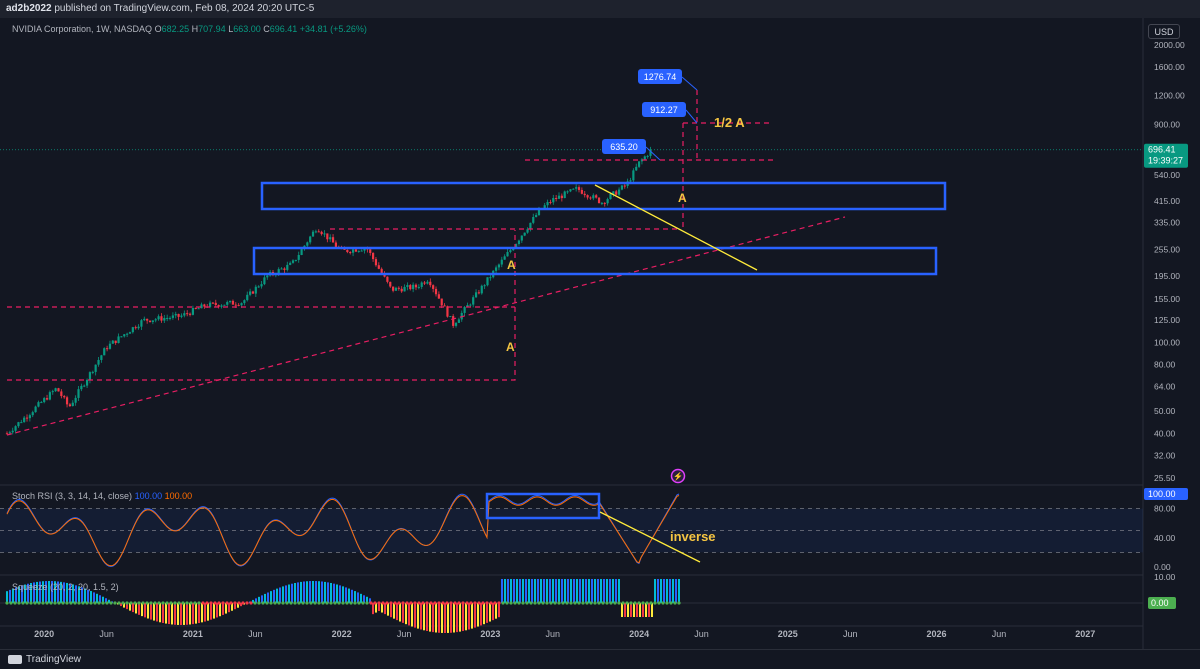 The height and width of the screenshot is (669, 1200). What do you see at coordinates (1169, 67) in the screenshot?
I see `price-tick-label: 1600.00` at bounding box center [1169, 67].